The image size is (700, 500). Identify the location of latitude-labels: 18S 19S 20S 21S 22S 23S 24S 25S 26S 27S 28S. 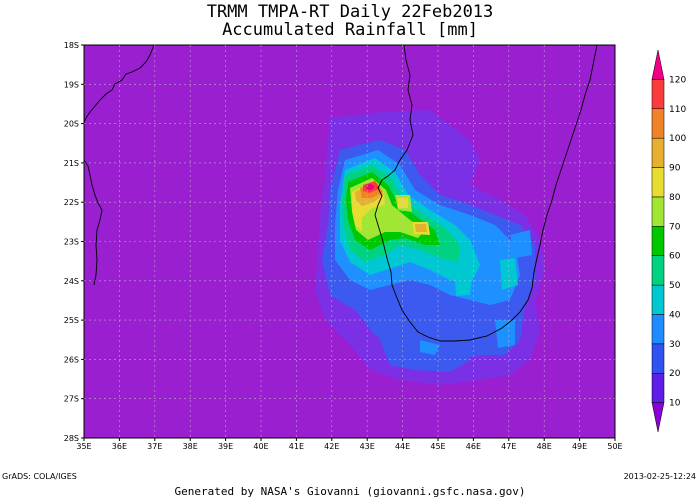
(71, 242).